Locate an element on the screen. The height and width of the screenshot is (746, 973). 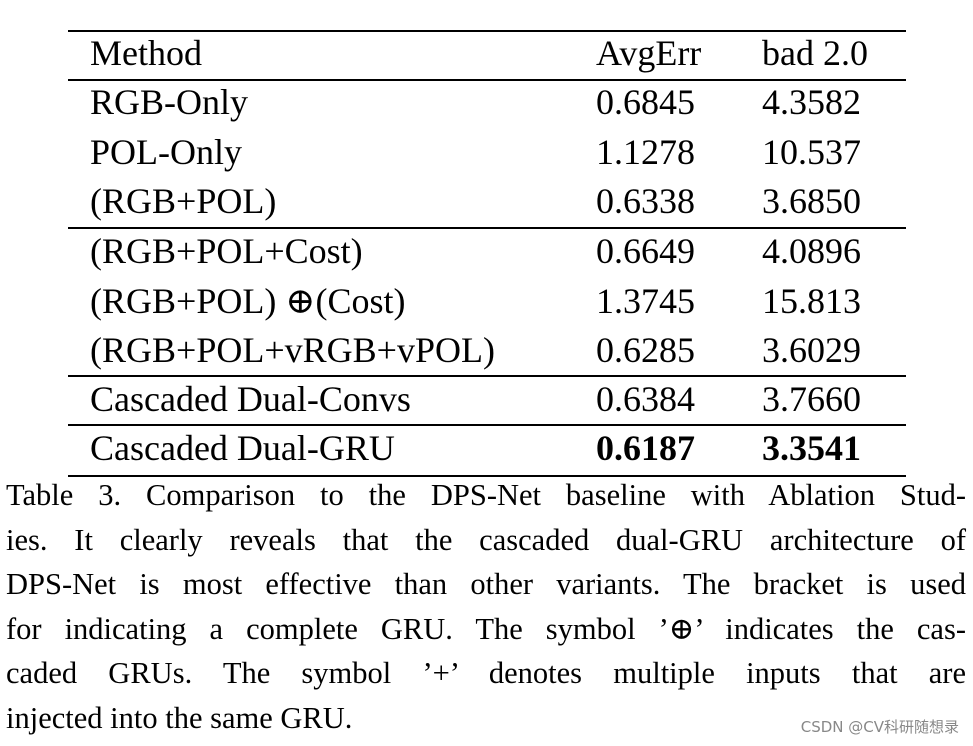
table-cell: 10.537 is located at coordinates (811, 151).